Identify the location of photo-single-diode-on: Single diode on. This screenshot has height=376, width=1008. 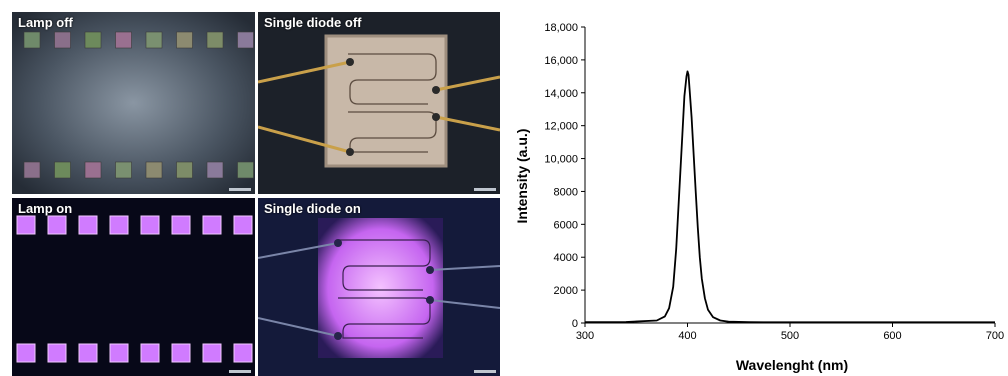
(379, 287).